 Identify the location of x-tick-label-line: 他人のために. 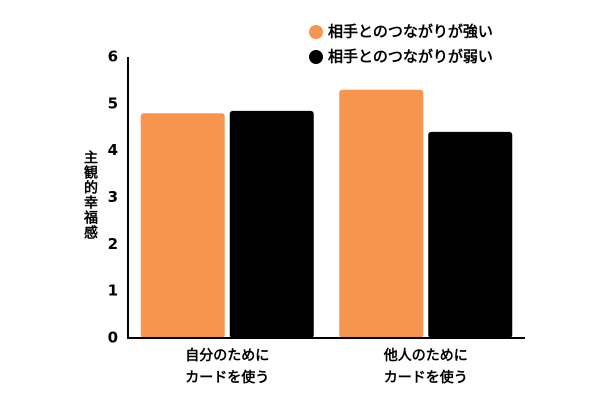
(425, 355).